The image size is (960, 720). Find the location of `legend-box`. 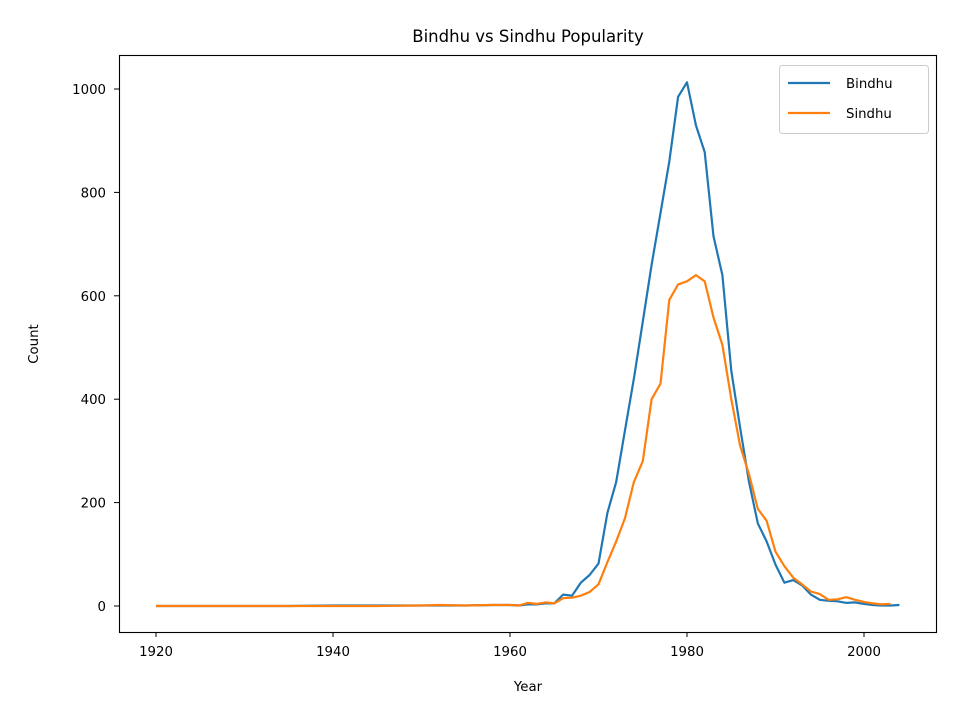

legend-box is located at coordinates (854, 99).